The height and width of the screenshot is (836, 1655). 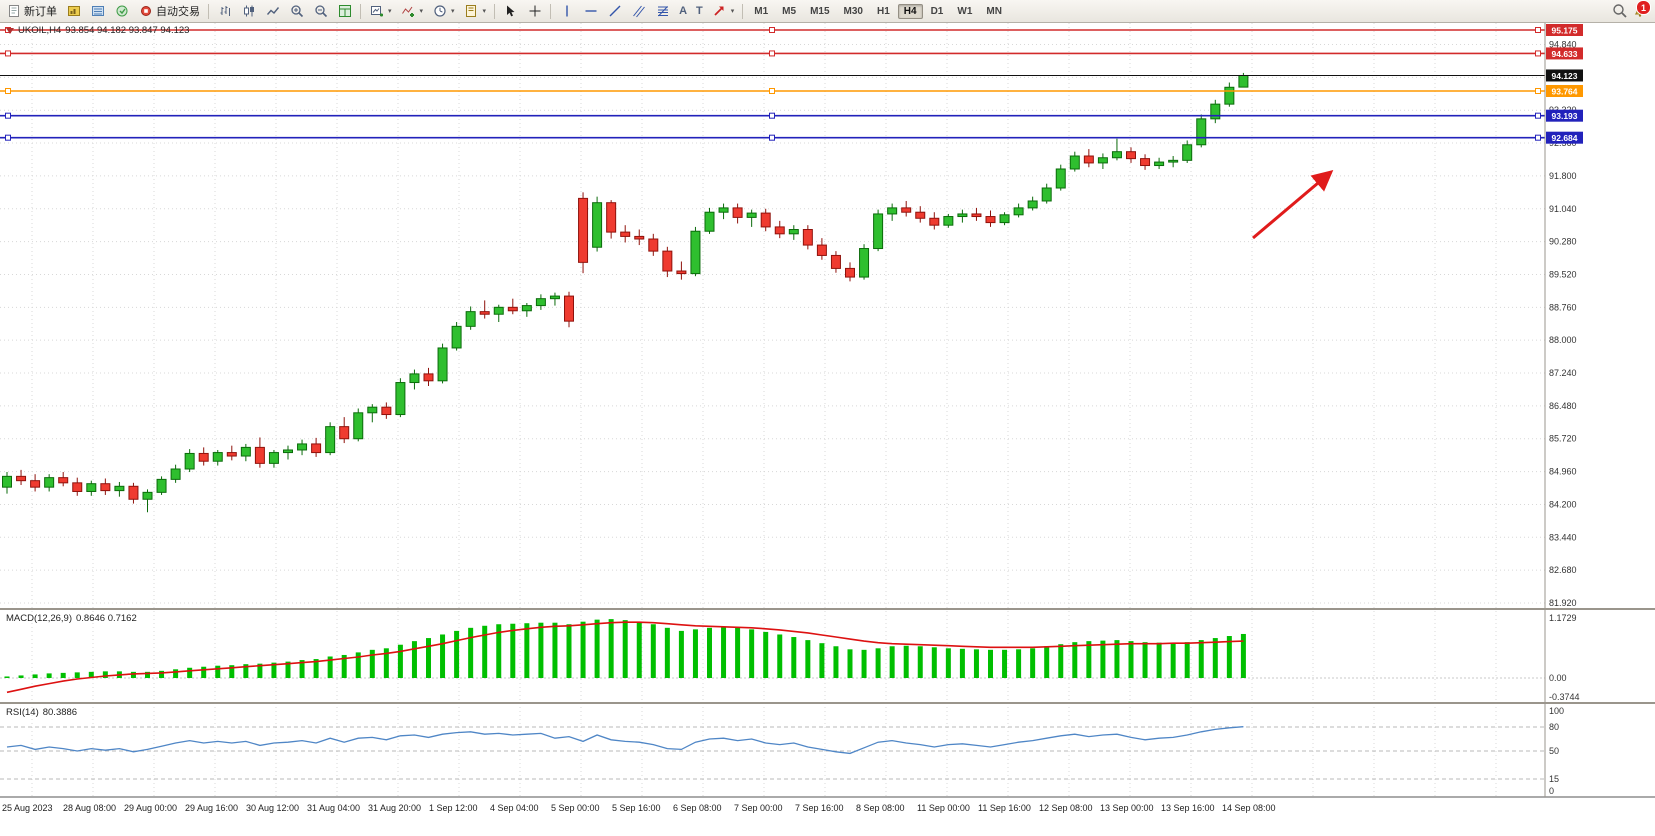 What do you see at coordinates (937, 11) in the screenshot?
I see `timeframe-button-d1: D1` at bounding box center [937, 11].